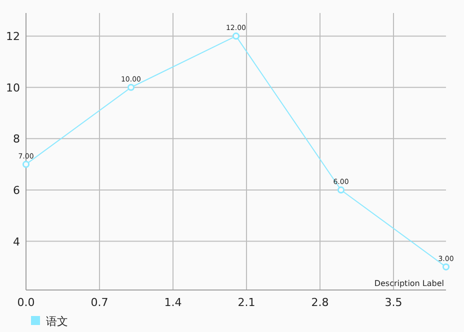 The image size is (464, 332). Describe the element at coordinates (320, 302) in the screenshot. I see `x-tick-label: 2.8` at that location.